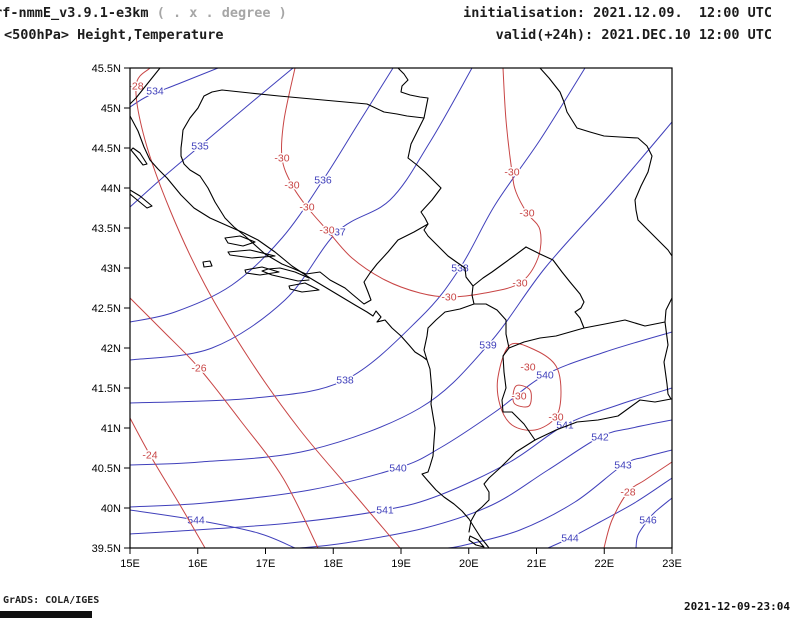 This screenshot has height=618, width=800. Describe the element at coordinates (221, 13) in the screenshot. I see `model-resolution-note: ( . x . degree )` at that location.